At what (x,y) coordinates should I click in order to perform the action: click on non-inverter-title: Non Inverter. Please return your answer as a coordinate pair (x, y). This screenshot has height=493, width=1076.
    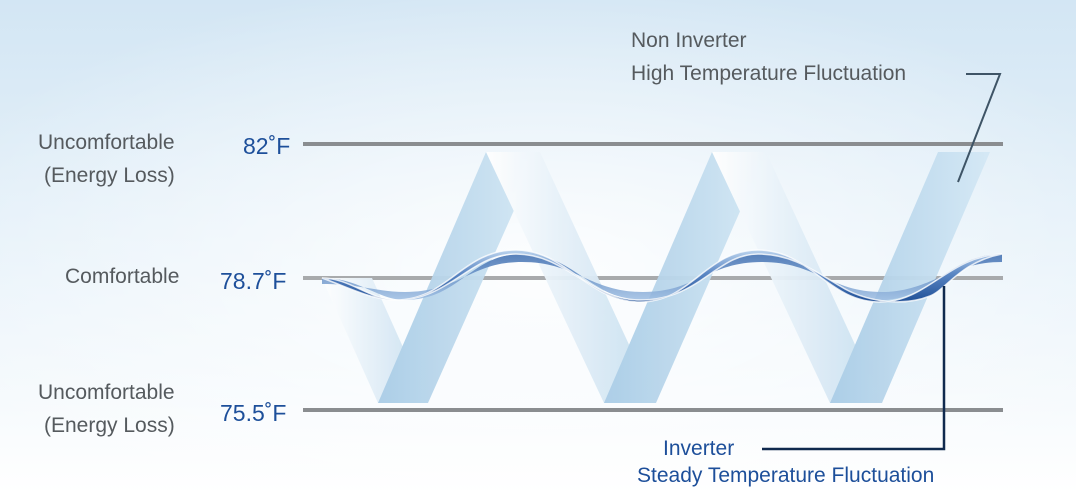
    Looking at the image, I should click on (689, 40).